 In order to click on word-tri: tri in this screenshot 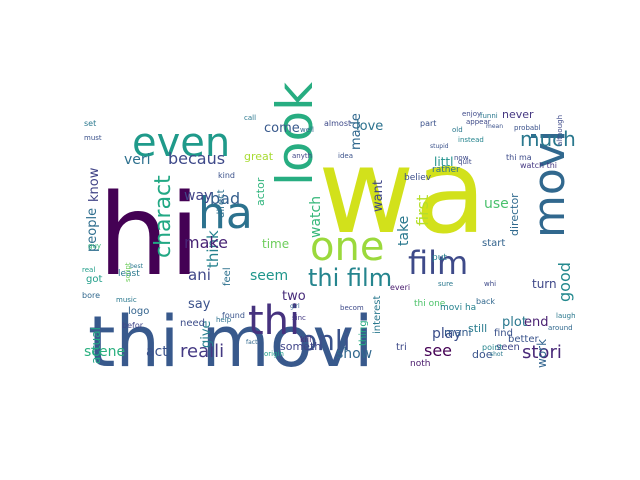, I will do `click(401, 347)`.